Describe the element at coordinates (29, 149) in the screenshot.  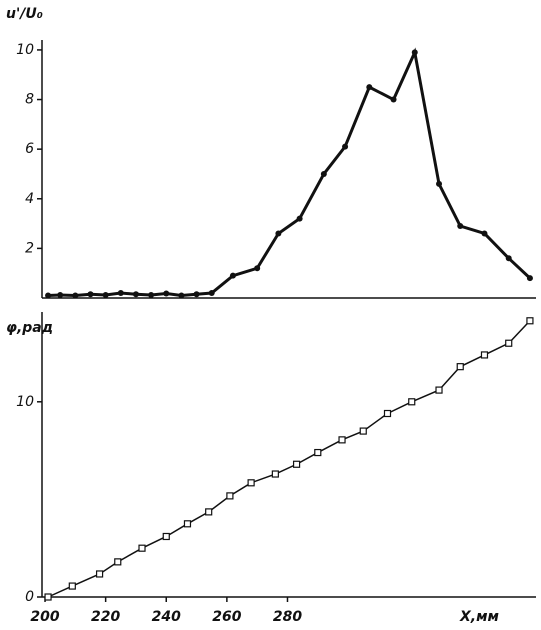
I see `y-tick-label: 6` at that location.